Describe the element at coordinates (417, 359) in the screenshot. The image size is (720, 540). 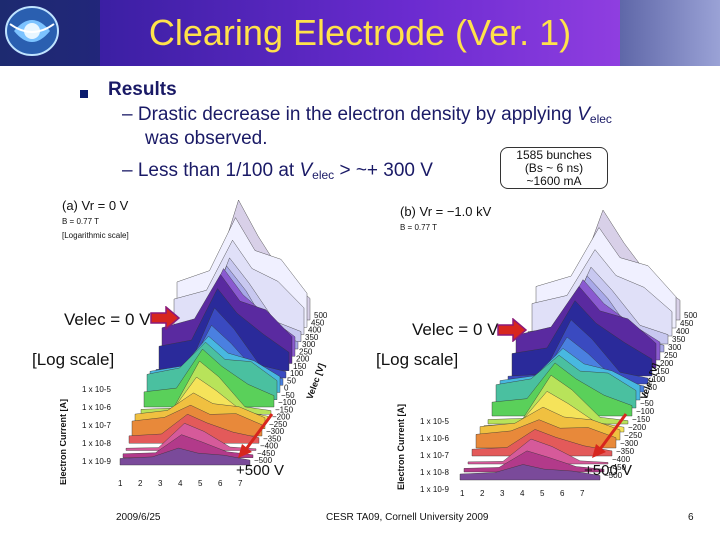
I see `log-scale-label-right: [Log scale]` at that location.